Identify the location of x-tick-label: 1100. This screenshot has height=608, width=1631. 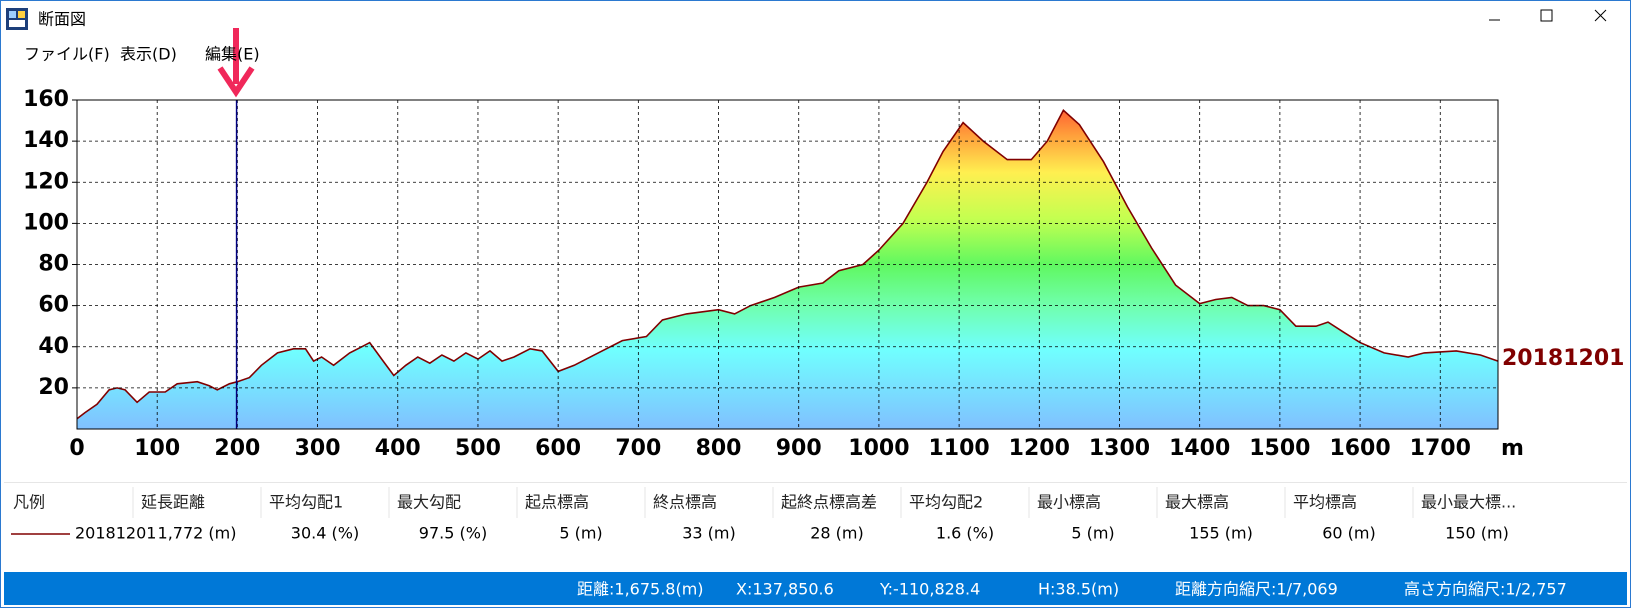
(958, 448).